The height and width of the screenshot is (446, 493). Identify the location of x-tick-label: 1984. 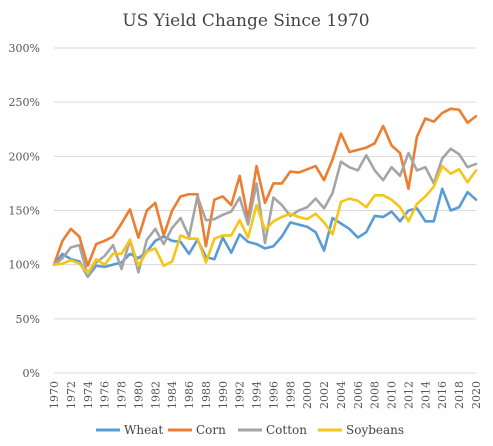
(172, 395).